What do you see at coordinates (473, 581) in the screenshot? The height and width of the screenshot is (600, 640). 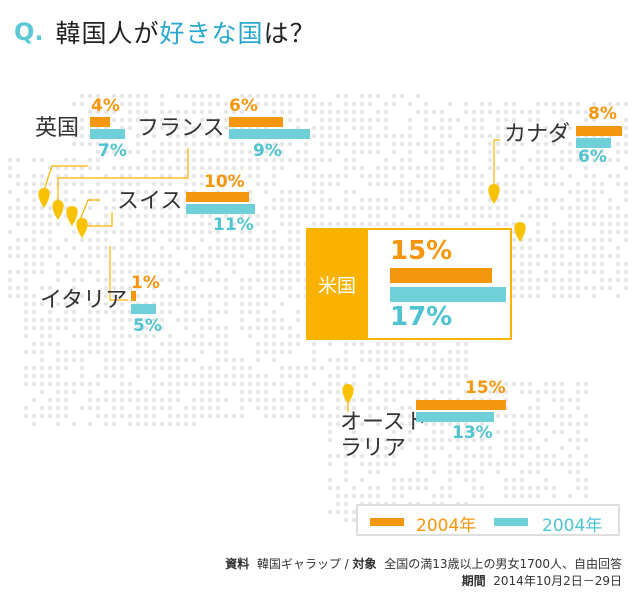 I see `period-key: 期間` at bounding box center [473, 581].